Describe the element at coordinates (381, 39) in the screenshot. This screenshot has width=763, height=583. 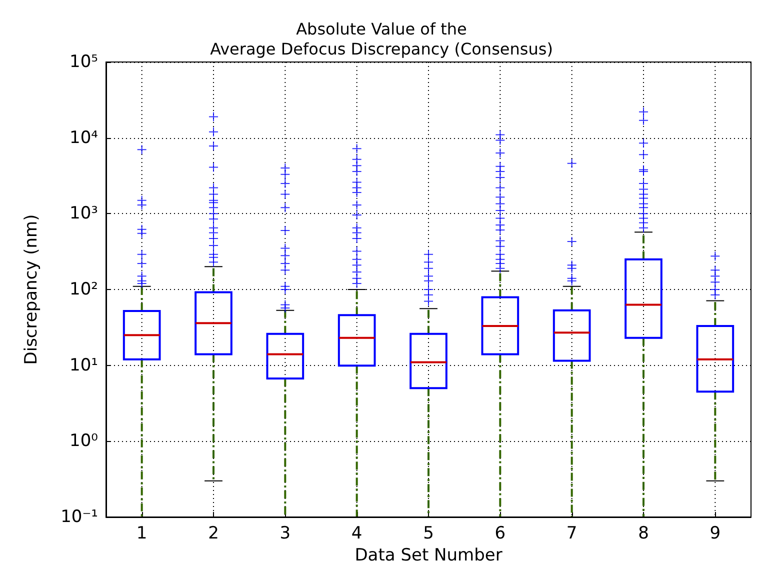
I see `chart-title: Absolute Value of the Average Defocus Discrepancy (Consensus)` at that location.